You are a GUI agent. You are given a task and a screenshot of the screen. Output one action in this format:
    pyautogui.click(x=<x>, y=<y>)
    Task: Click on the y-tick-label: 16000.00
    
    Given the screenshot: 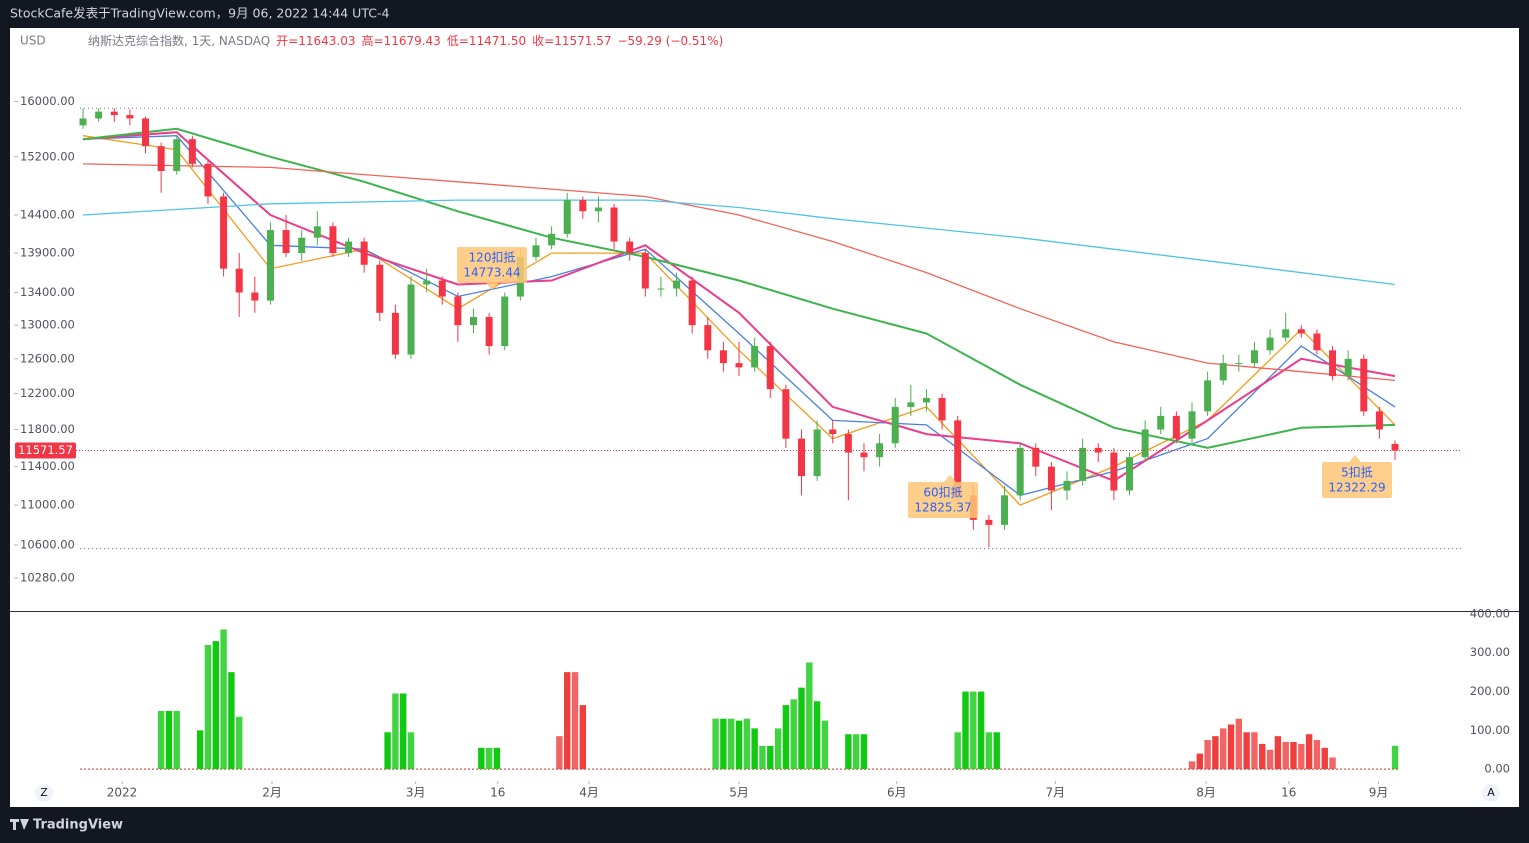 What is the action you would take?
    pyautogui.click(x=47, y=101)
    